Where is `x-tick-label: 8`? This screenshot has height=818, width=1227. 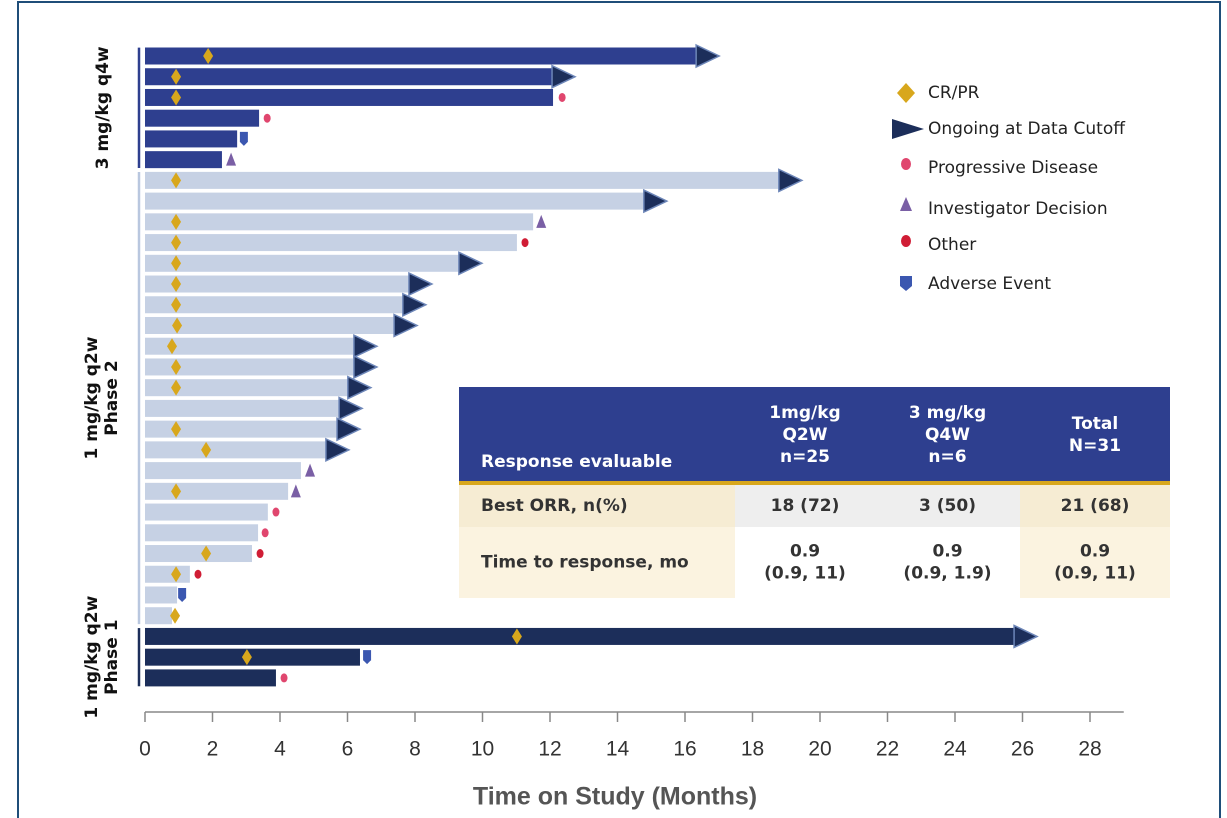 x-tick-label: 8 is located at coordinates (415, 749).